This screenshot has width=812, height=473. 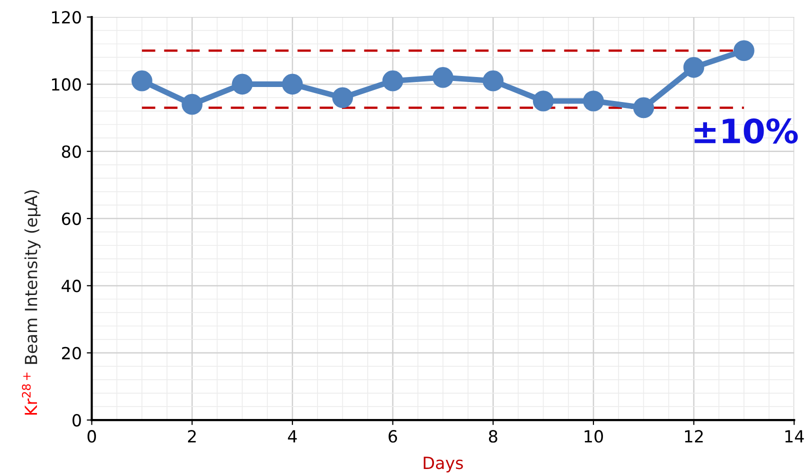 What do you see at coordinates (493, 436) in the screenshot?
I see `x-tick-label: 8` at bounding box center [493, 436].